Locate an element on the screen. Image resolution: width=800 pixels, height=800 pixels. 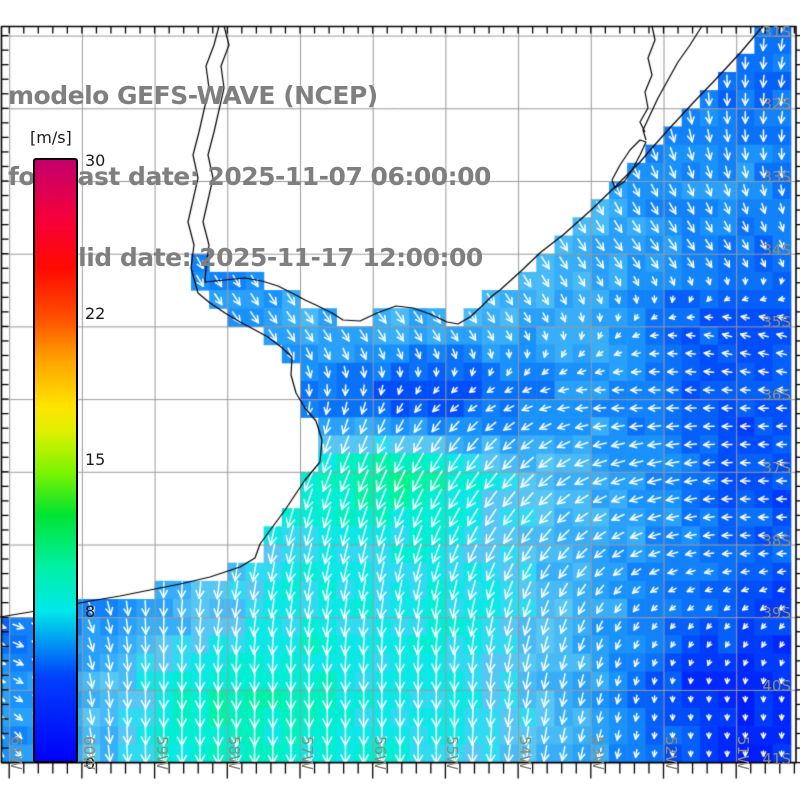
colorbar-tick-22: 22 is located at coordinates (95, 313).